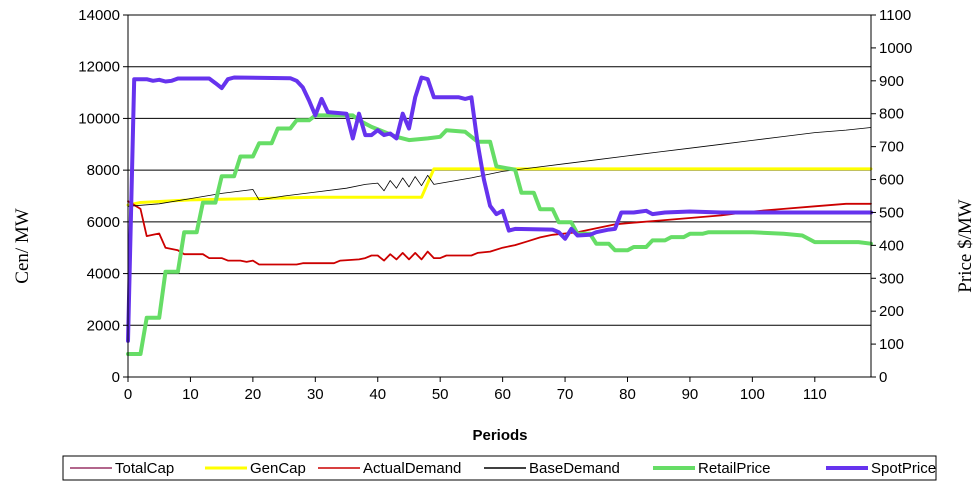 This screenshot has width=979, height=482. Describe the element at coordinates (891, 311) in the screenshot. I see `right-tick-label: 200` at that location.